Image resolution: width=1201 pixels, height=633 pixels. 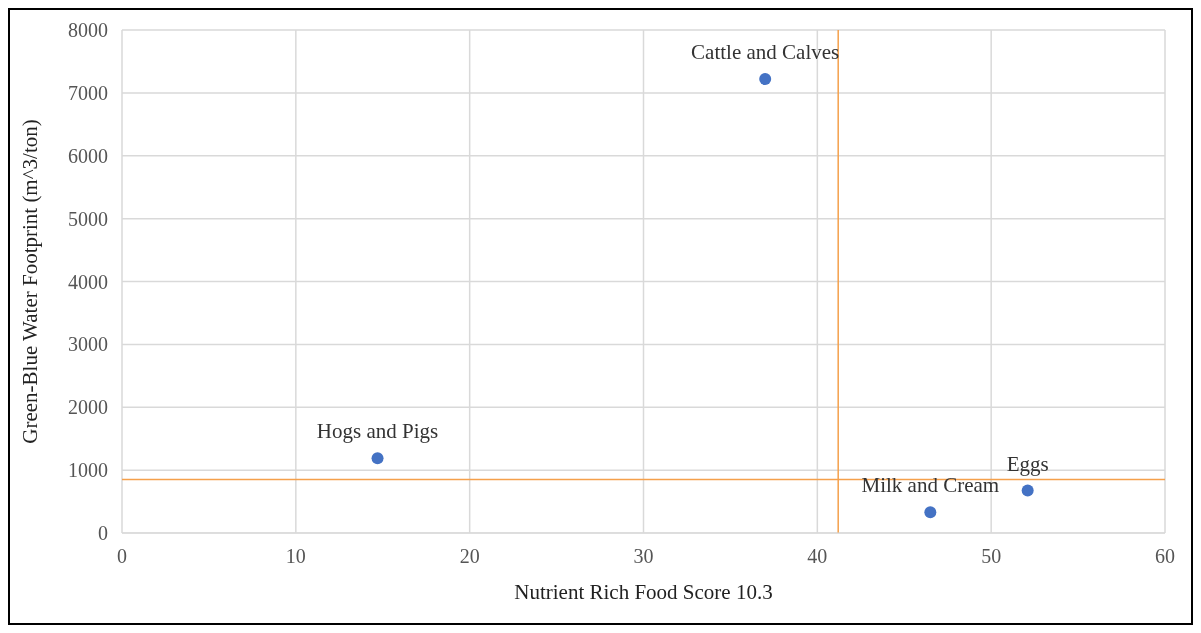 What do you see at coordinates (88, 155) in the screenshot?
I see `y-tick-label: 6000` at bounding box center [88, 155].